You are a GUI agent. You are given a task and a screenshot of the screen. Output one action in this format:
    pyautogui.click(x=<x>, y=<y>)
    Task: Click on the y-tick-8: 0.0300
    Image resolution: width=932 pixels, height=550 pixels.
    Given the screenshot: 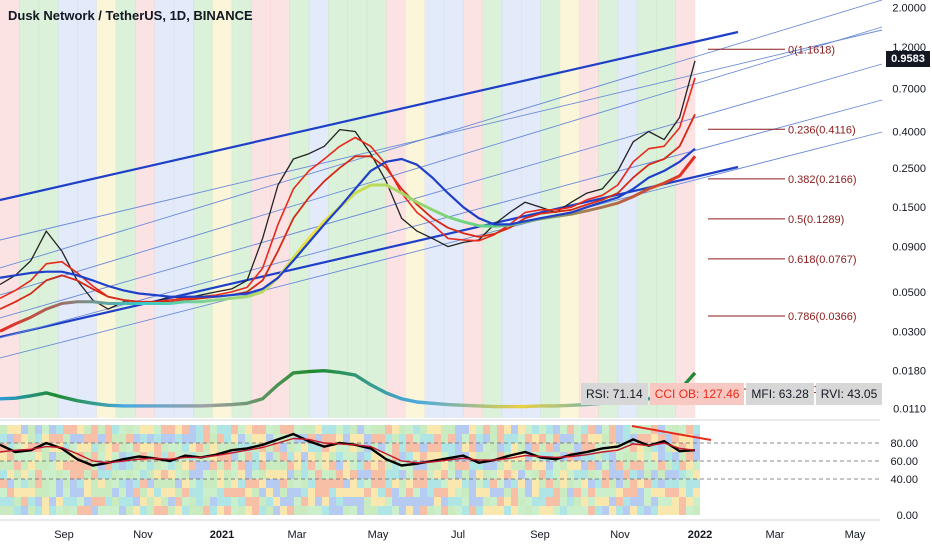 What is the action you would take?
    pyautogui.click(x=909, y=332)
    